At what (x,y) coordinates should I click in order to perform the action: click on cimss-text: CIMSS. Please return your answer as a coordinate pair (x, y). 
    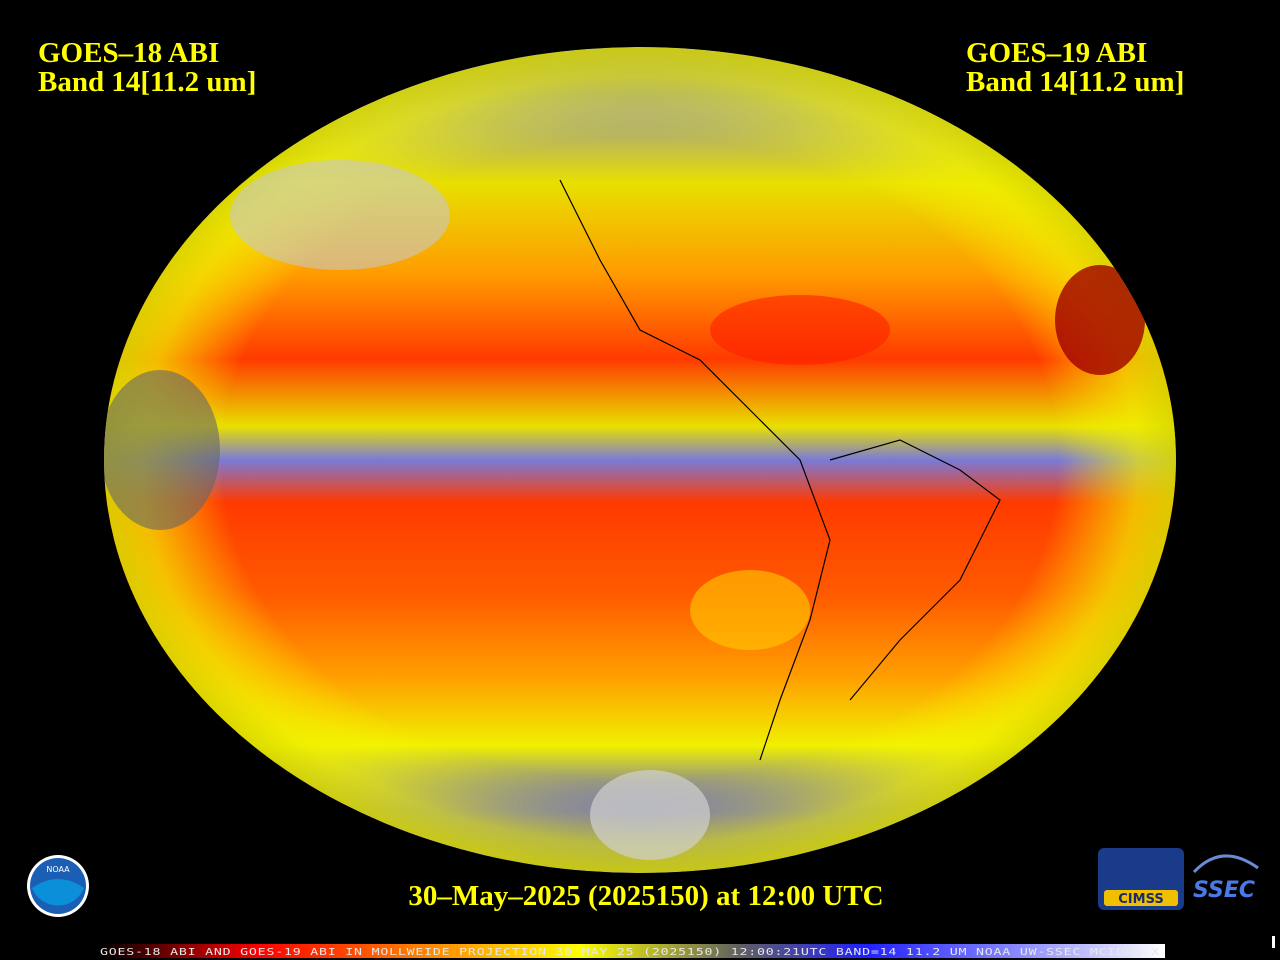
    Looking at the image, I should click on (1140, 899).